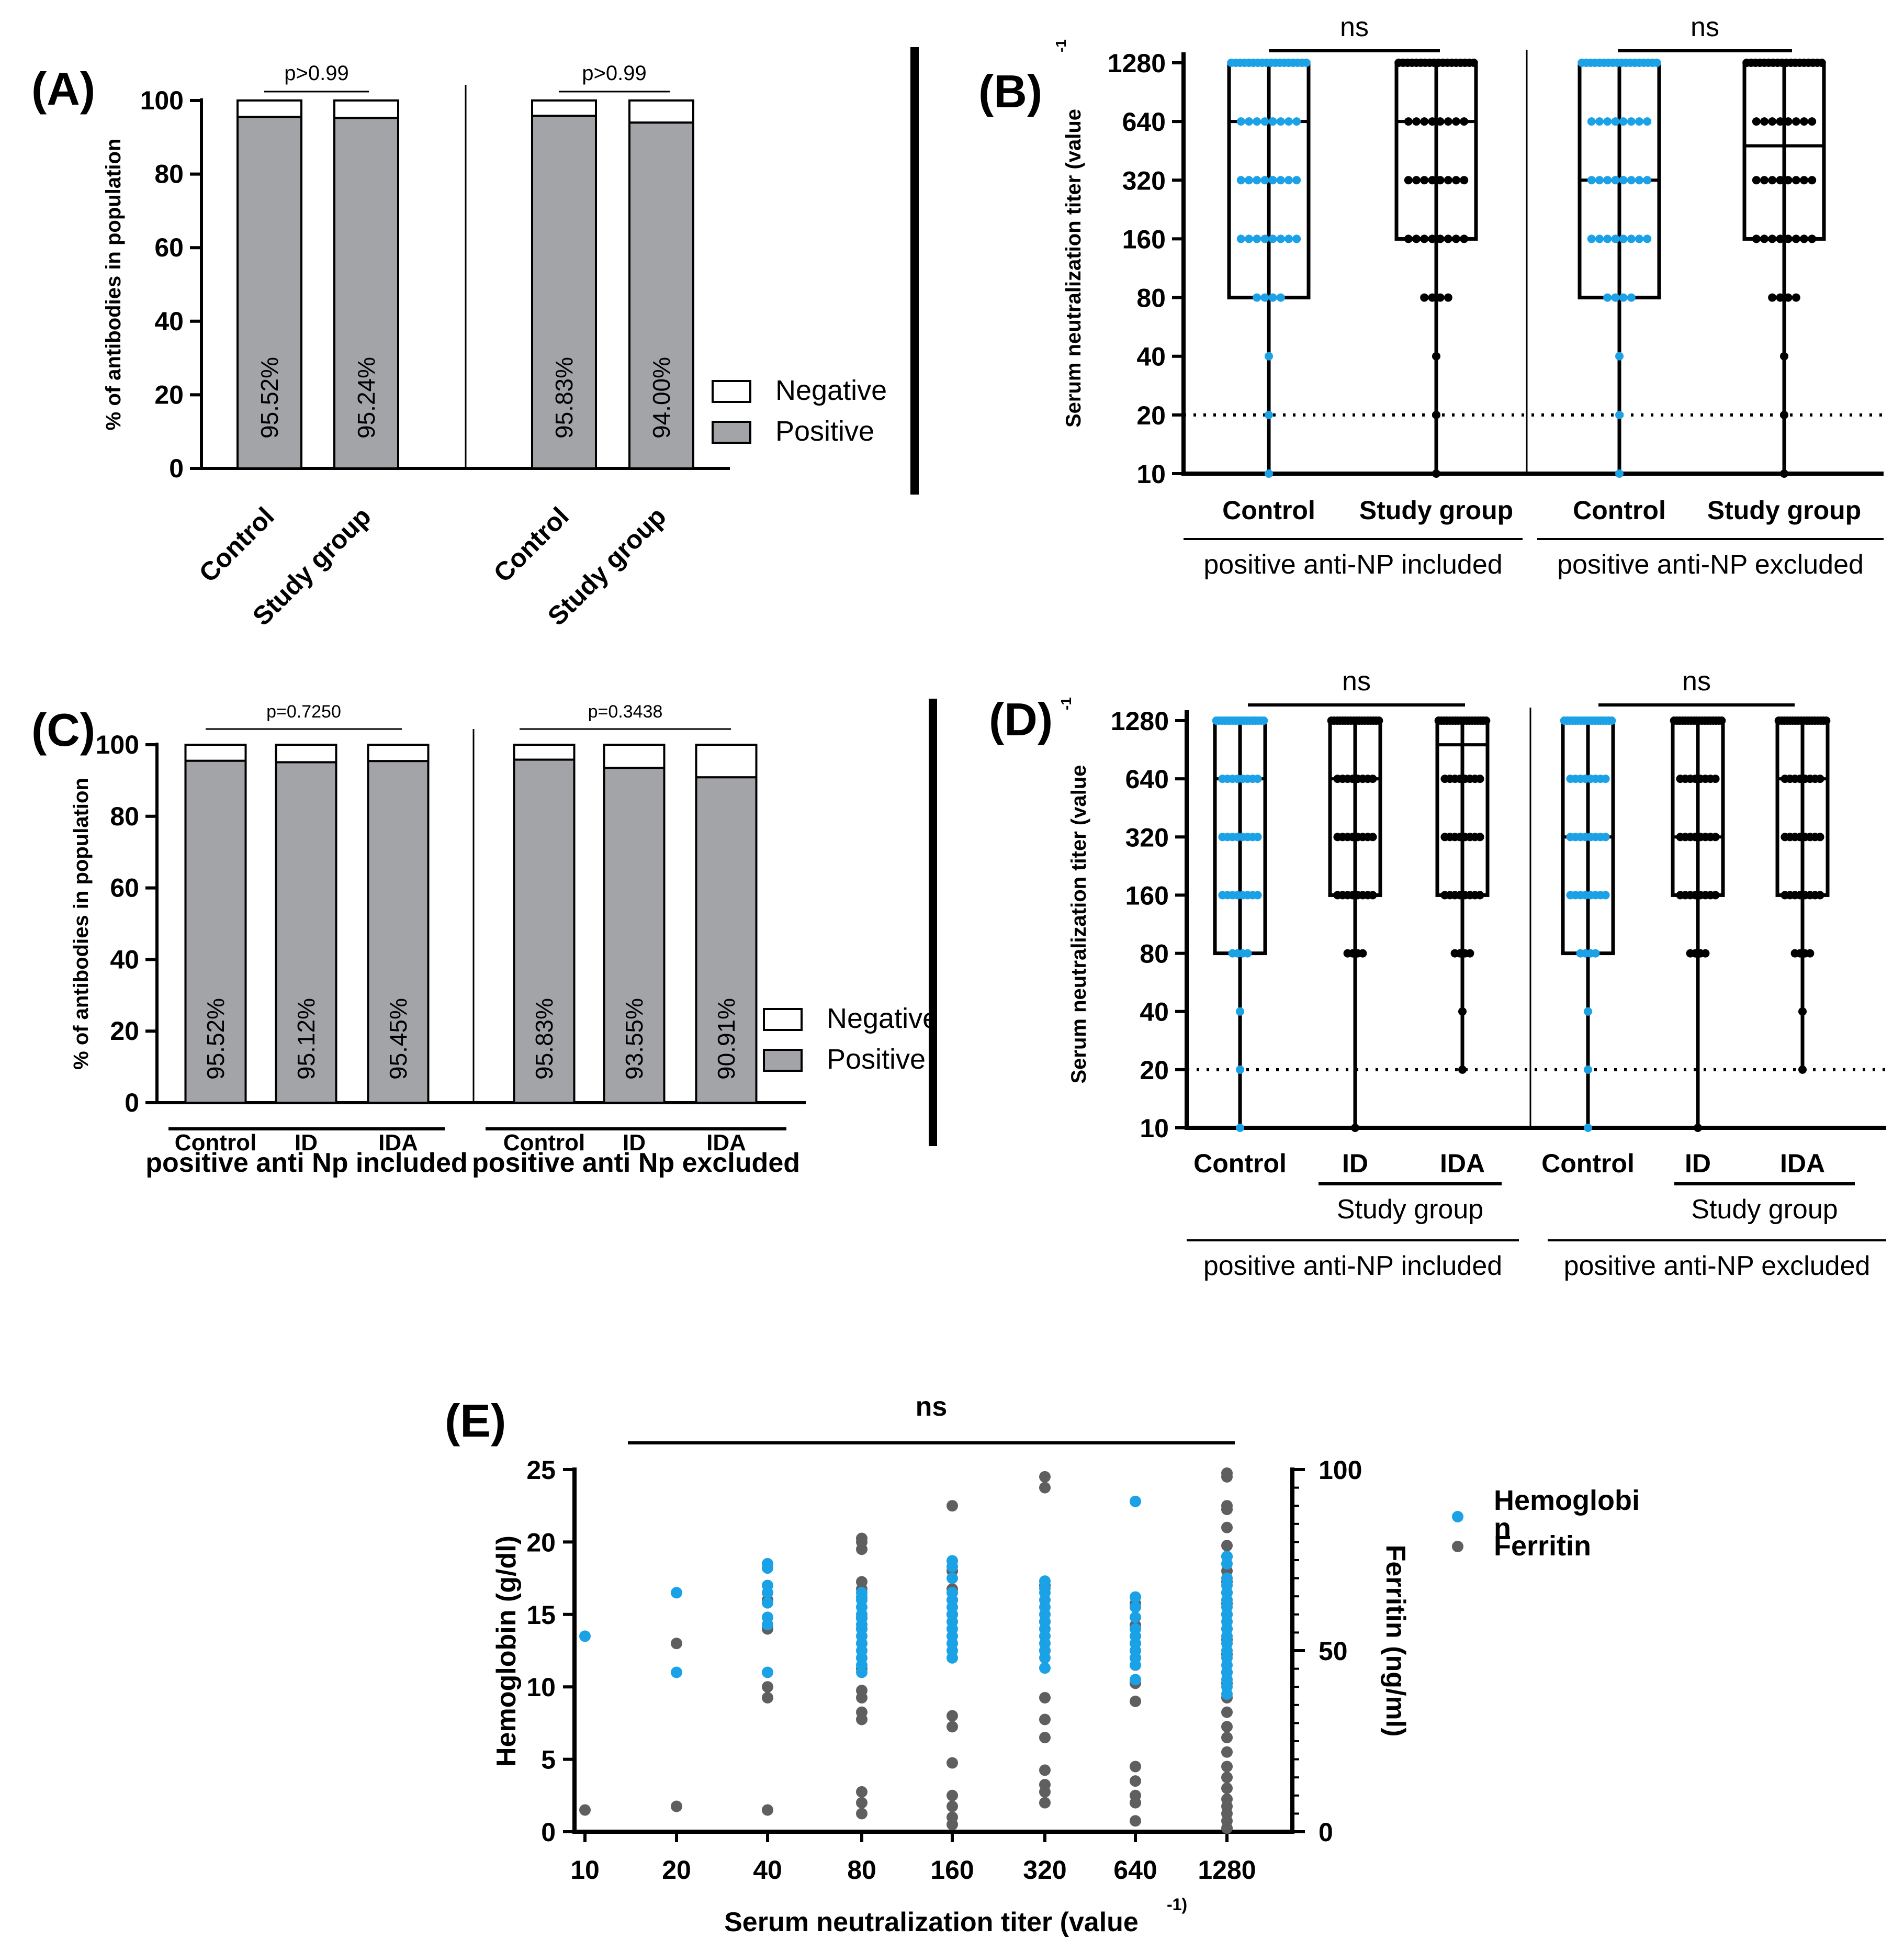  What do you see at coordinates (861, 1870) in the screenshot?
I see `e-xtick-label-3: 80` at bounding box center [861, 1870].